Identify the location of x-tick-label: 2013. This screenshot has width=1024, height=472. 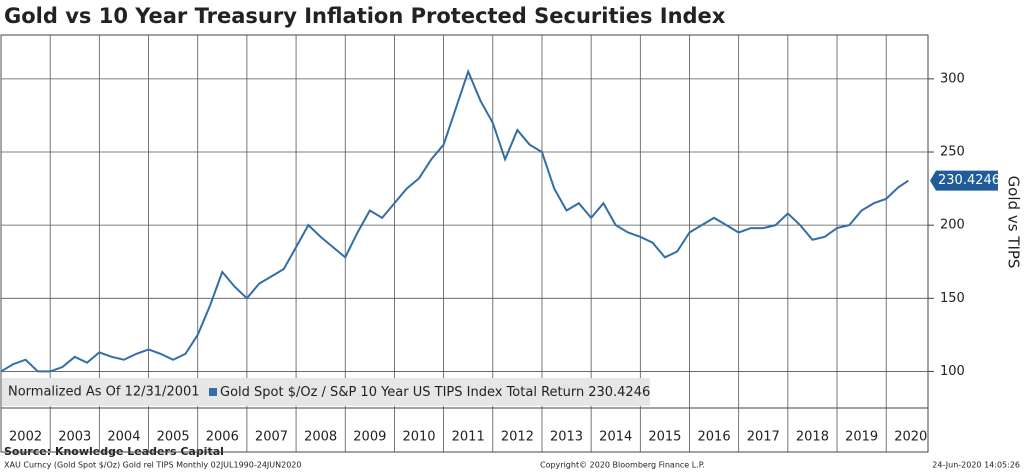
(566, 437).